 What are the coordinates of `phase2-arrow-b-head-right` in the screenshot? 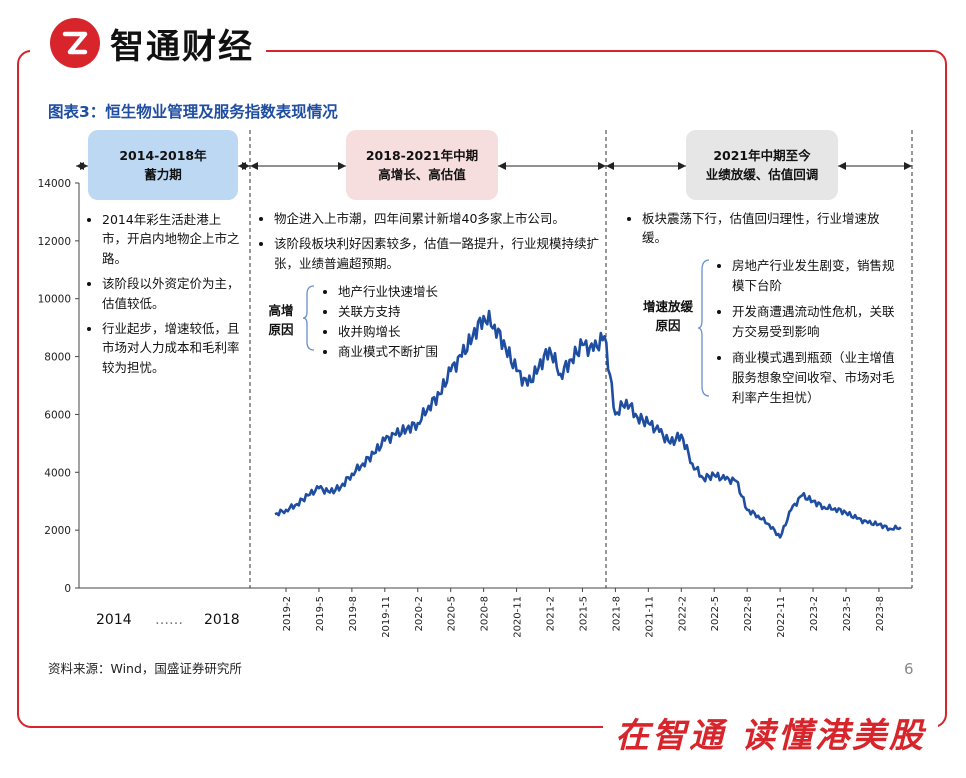 It's located at (602, 166).